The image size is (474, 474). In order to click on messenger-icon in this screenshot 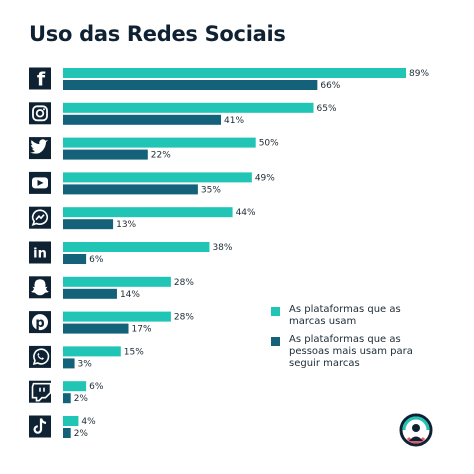, I will do `click(40, 217)`.